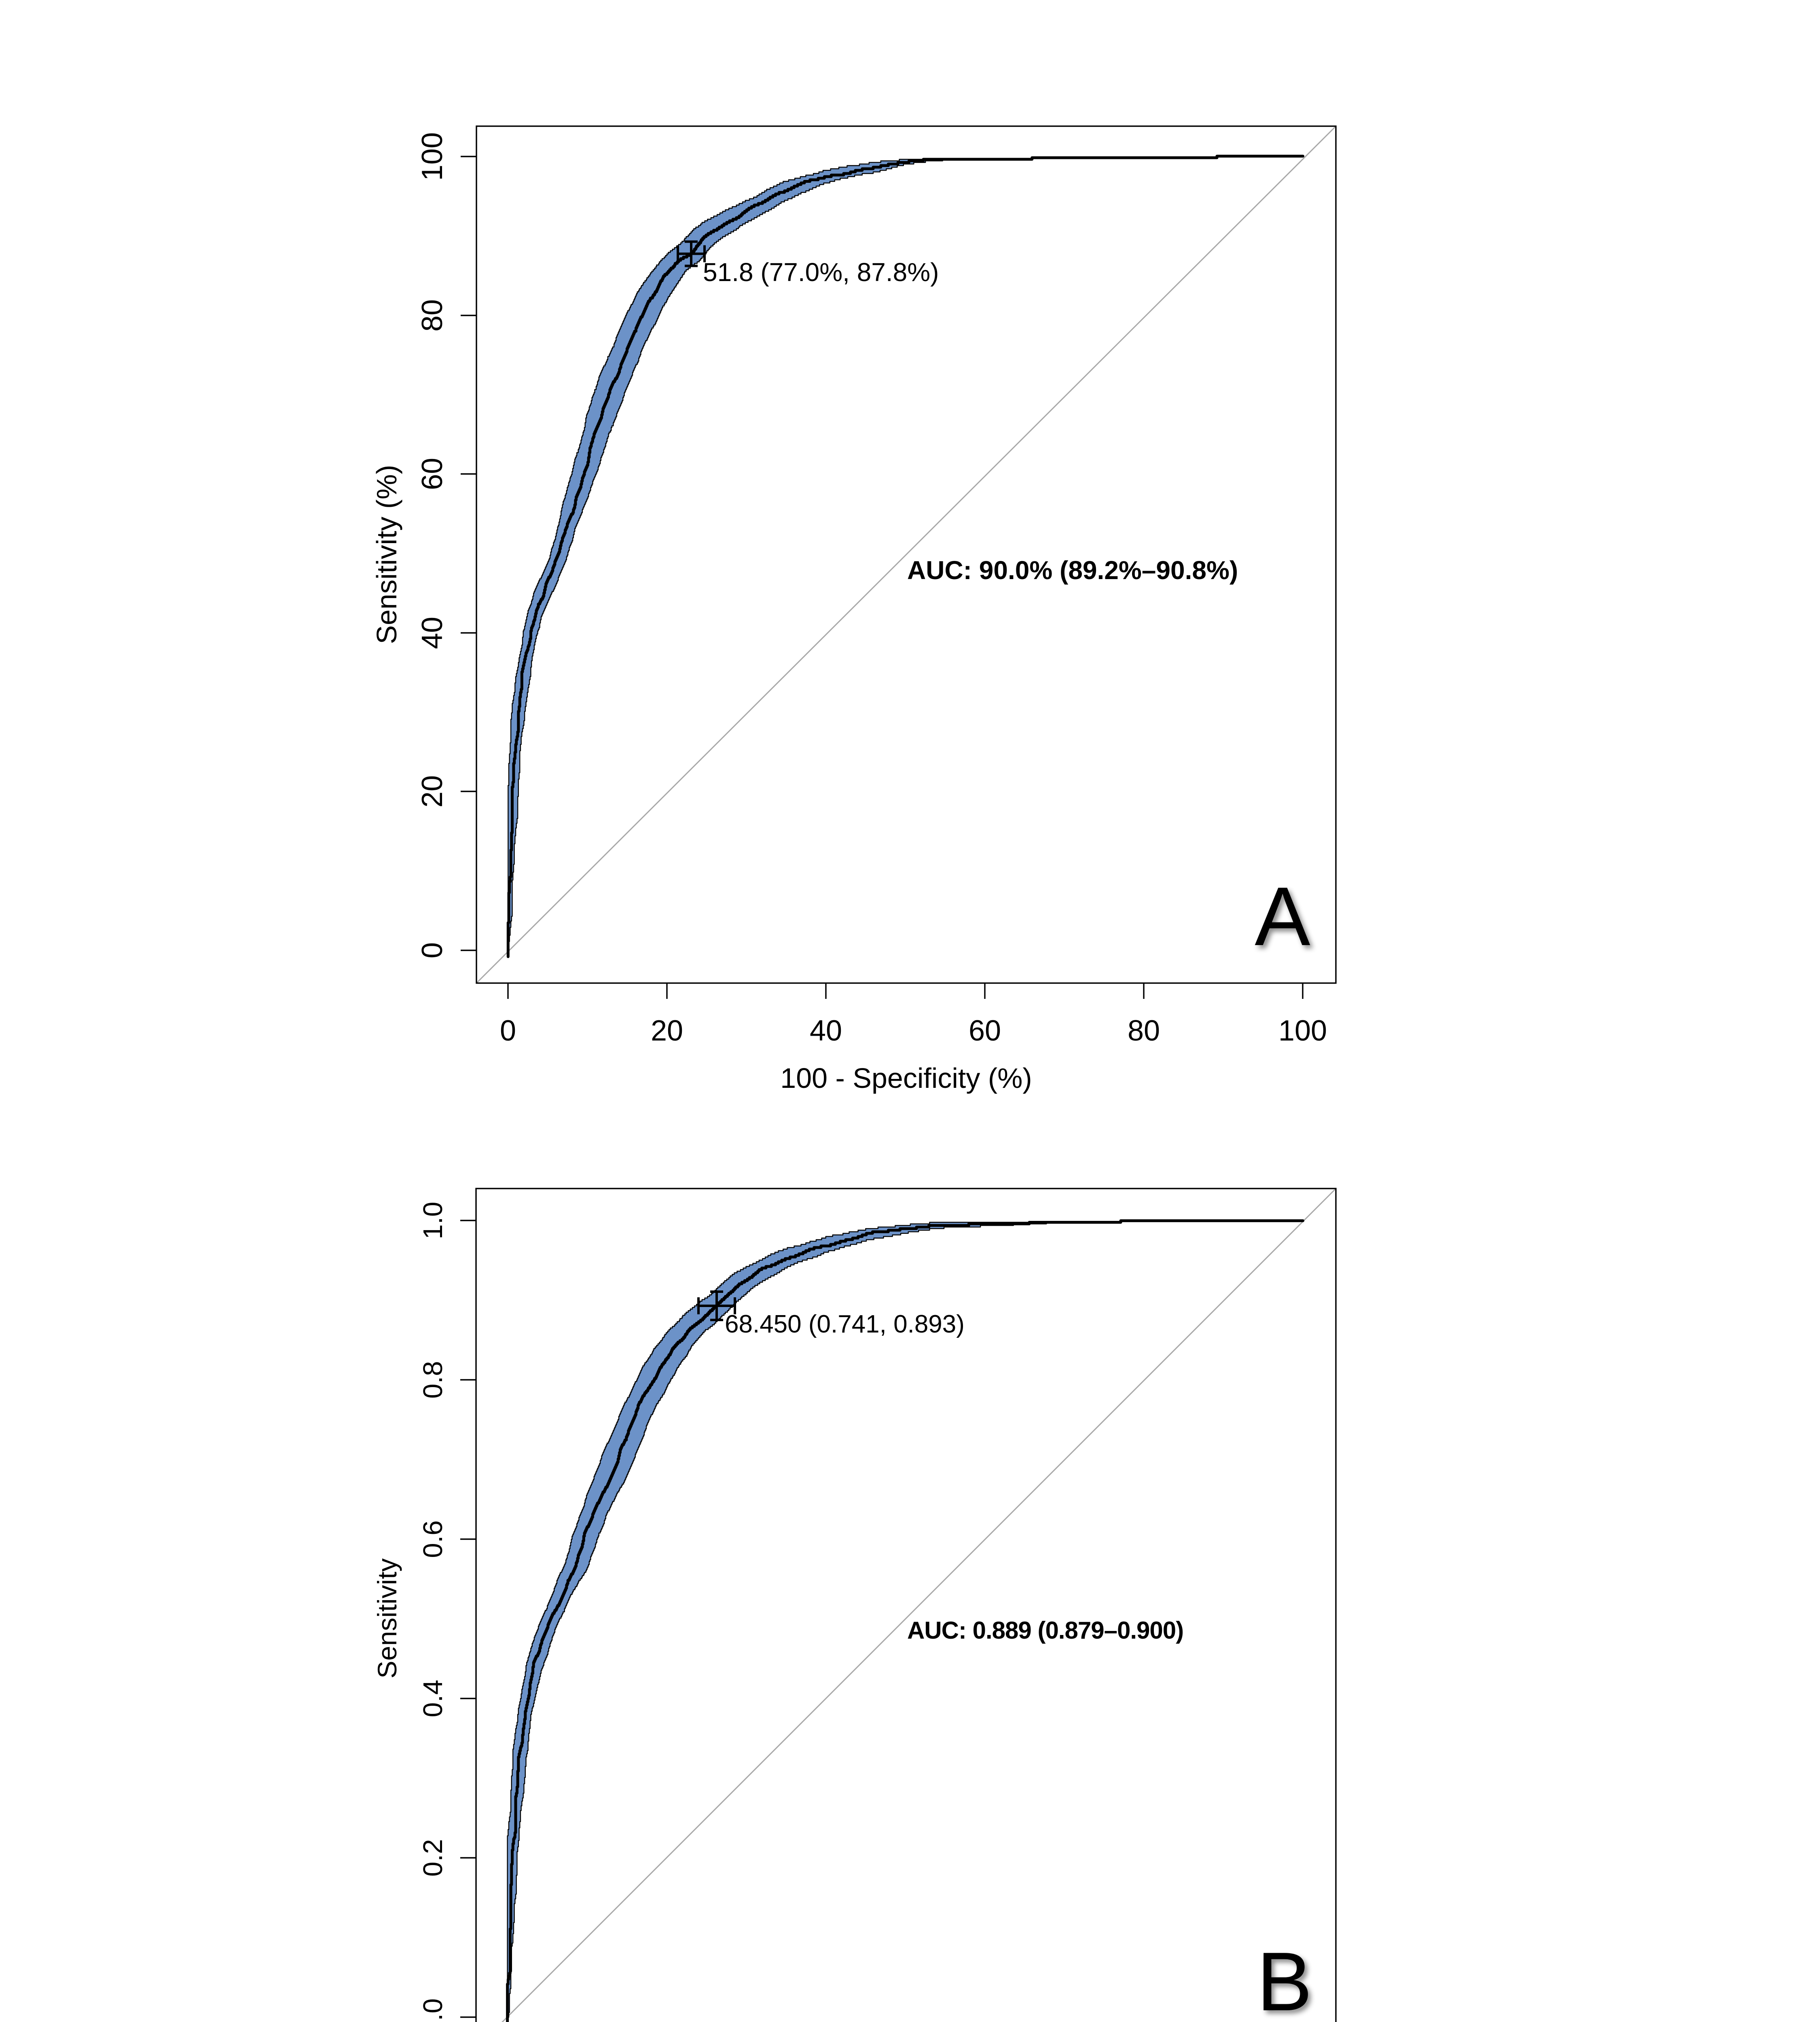  What do you see at coordinates (1045, 1630) in the screenshot?
I see `svg-text: AUC: 0.889 (0.879–0.900)` at bounding box center [1045, 1630].